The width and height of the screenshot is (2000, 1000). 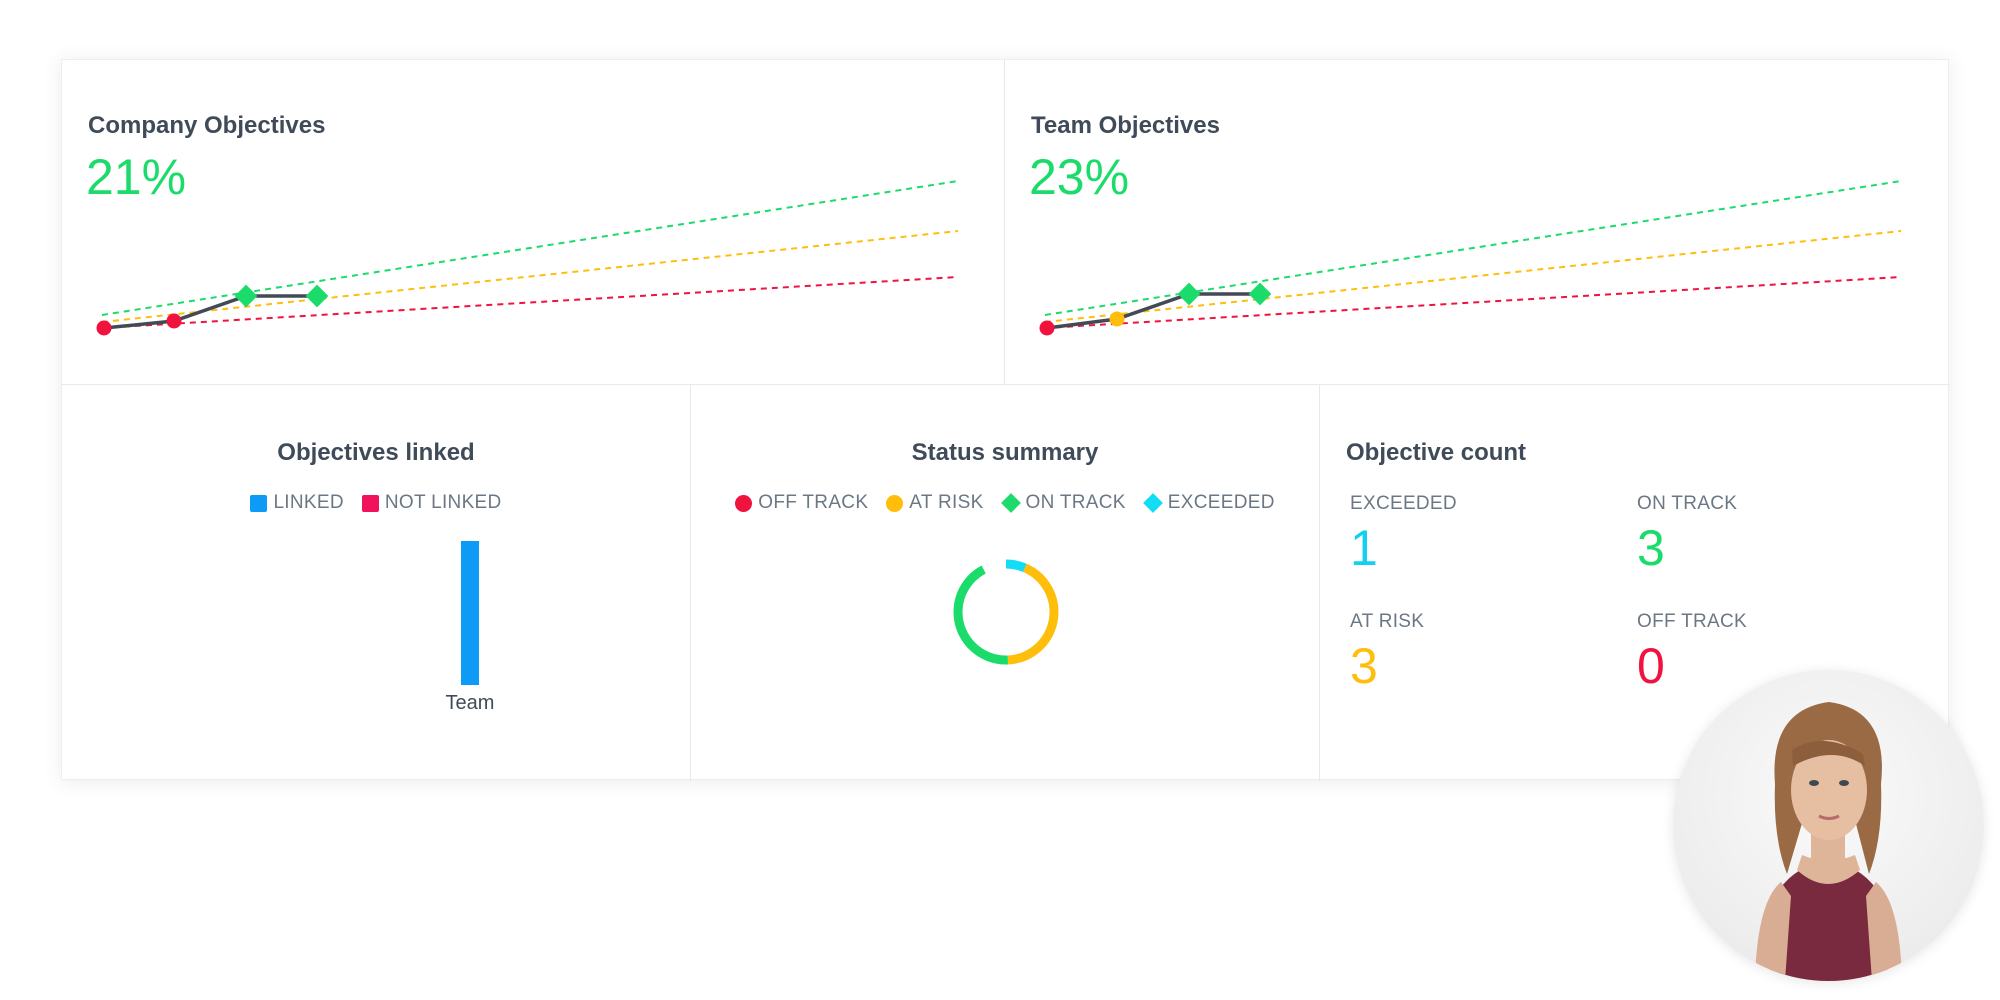 What do you see at coordinates (376, 452) in the screenshot?
I see `objectives-linked-title: Objectives linked` at bounding box center [376, 452].